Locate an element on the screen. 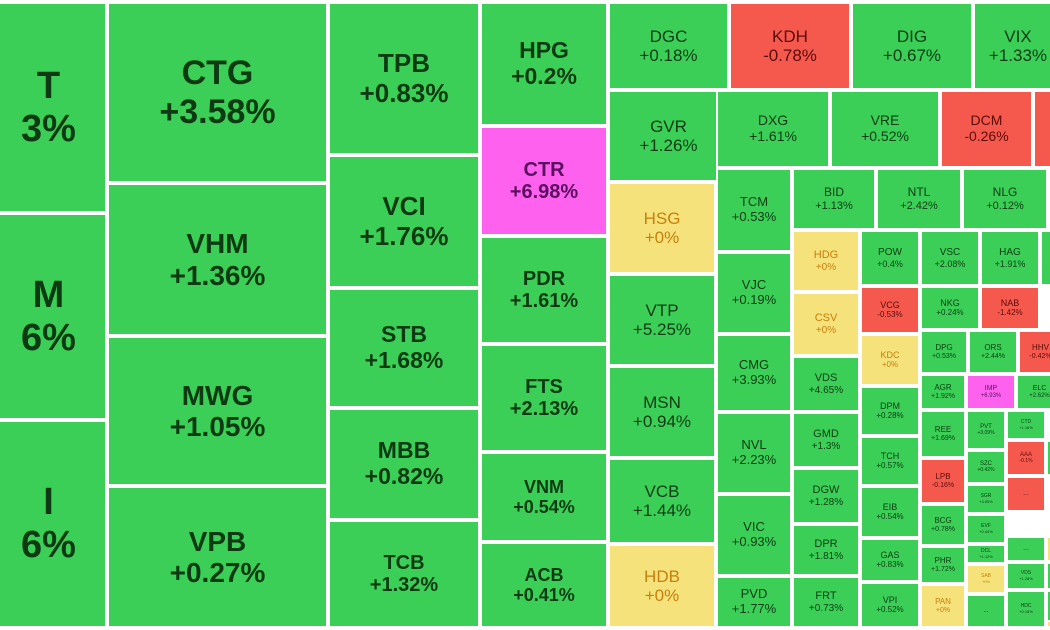  stock-tile-vcg: VCG -0.53% is located at coordinates (890, 310).